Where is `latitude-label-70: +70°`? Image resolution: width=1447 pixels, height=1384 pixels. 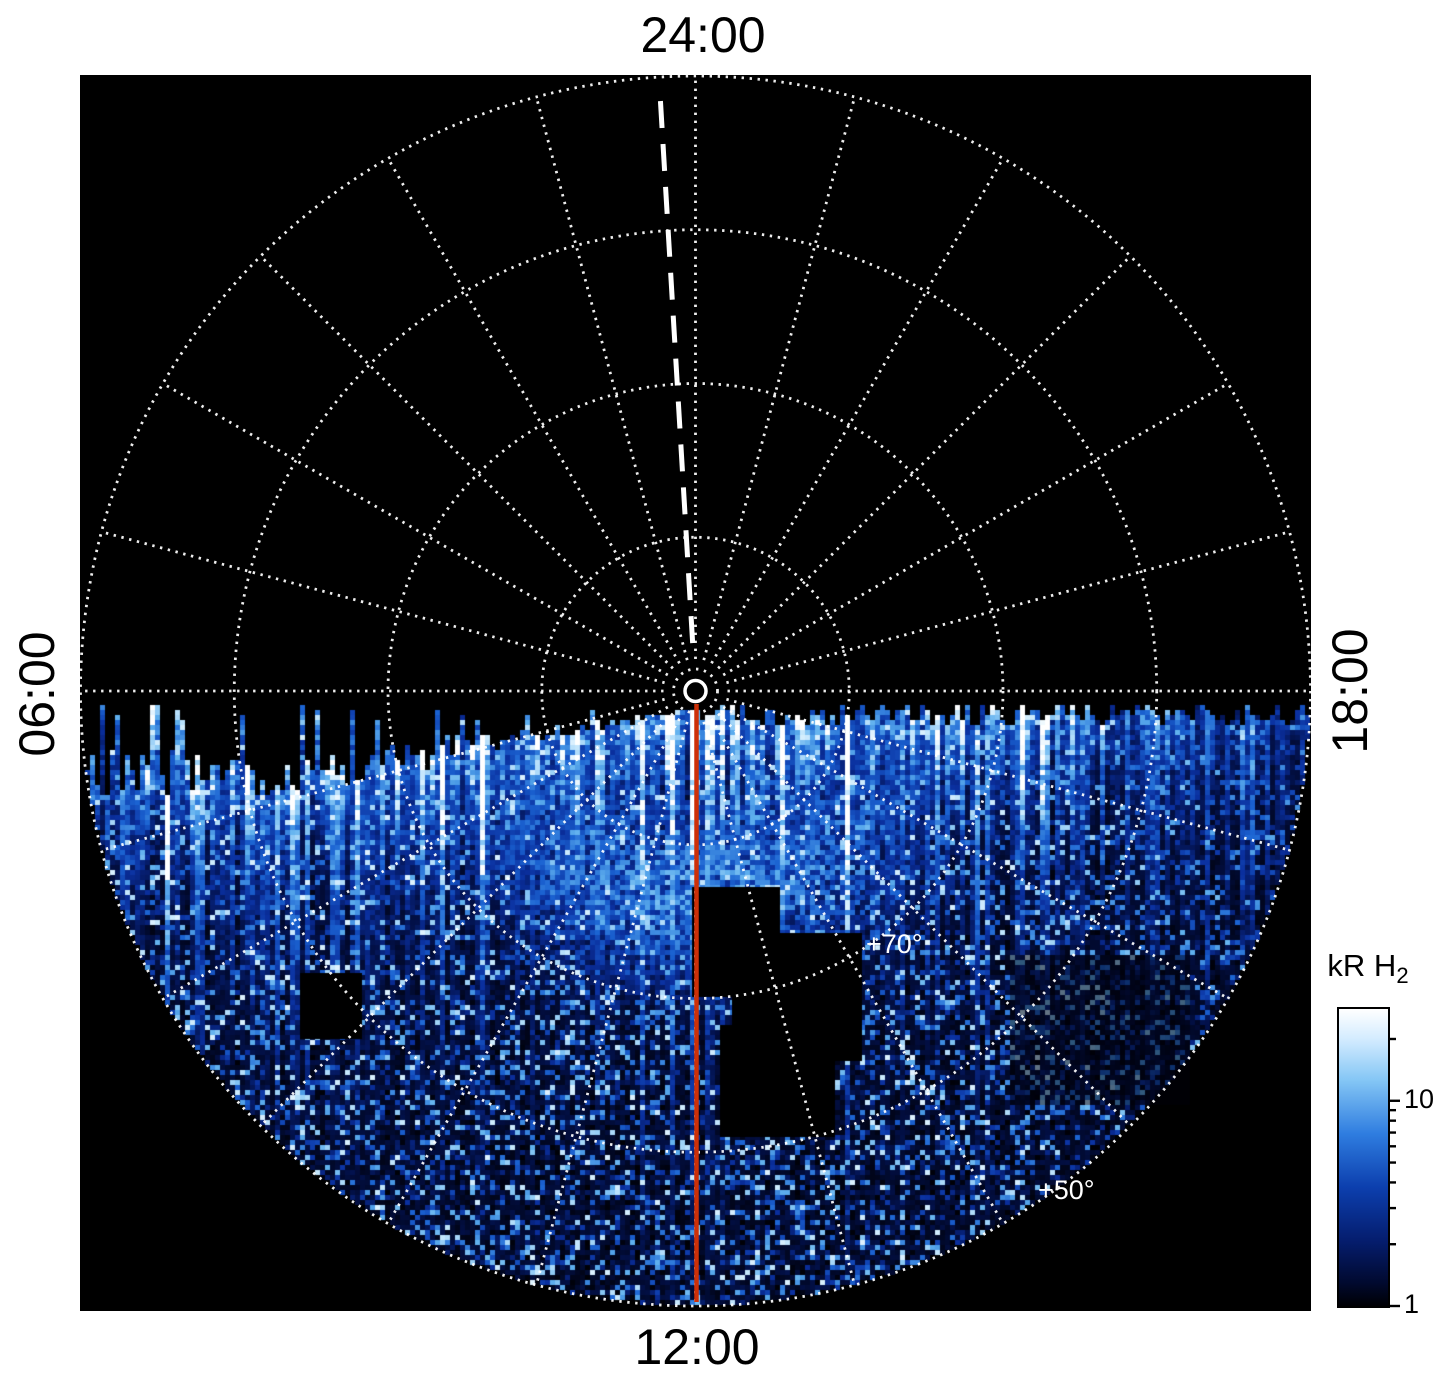 latitude-label-70: +70° is located at coordinates (894, 944).